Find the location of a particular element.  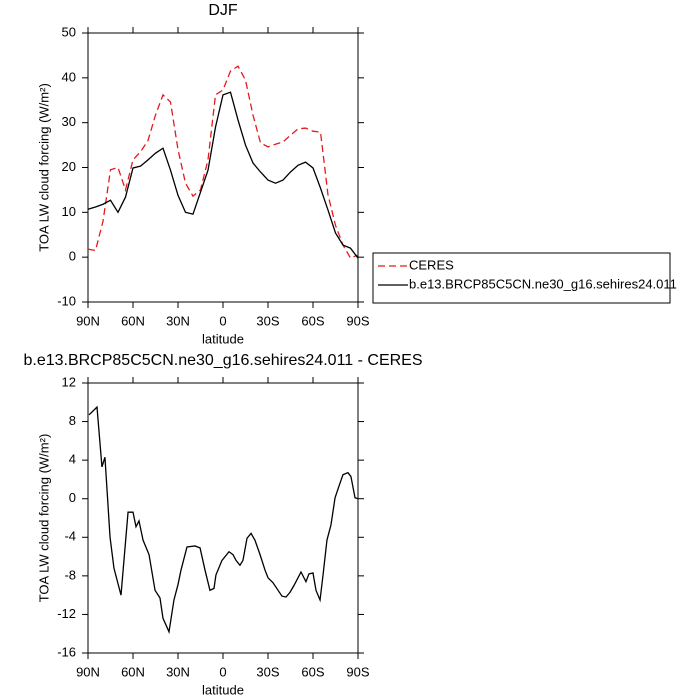

y-tick-label: 4 is located at coordinates (72, 459).